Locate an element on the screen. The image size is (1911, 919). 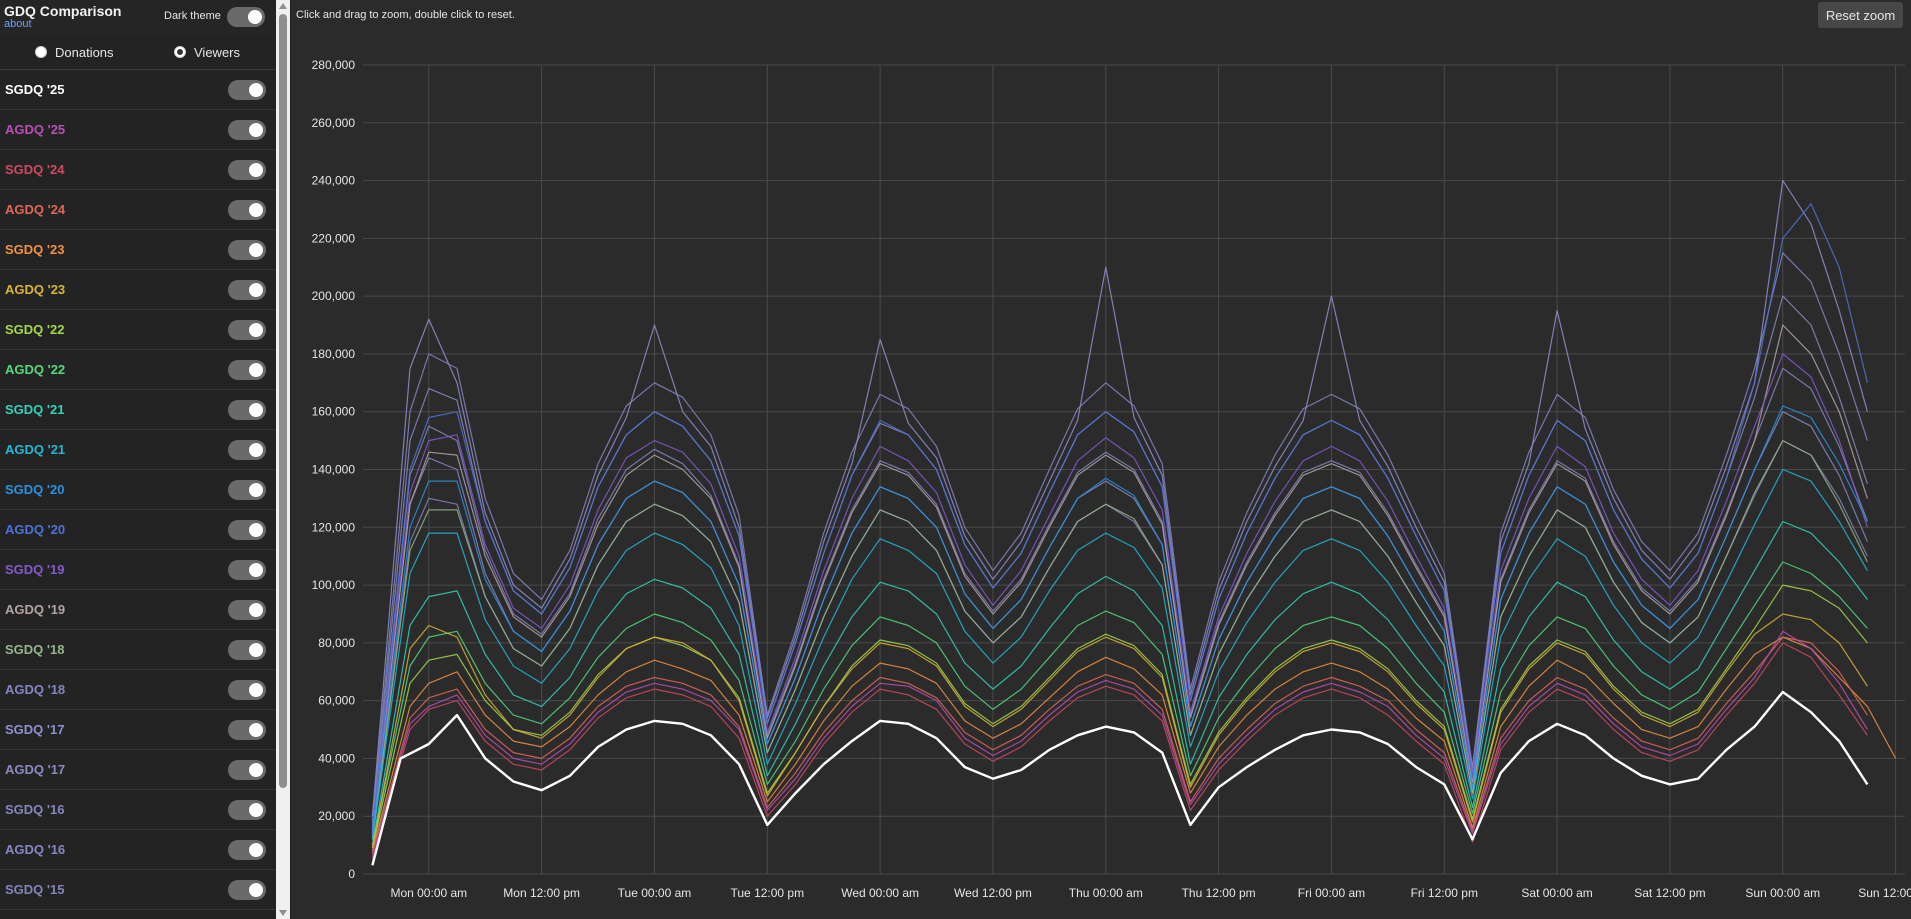
sidebar-scrollbar is located at coordinates (283, 459).